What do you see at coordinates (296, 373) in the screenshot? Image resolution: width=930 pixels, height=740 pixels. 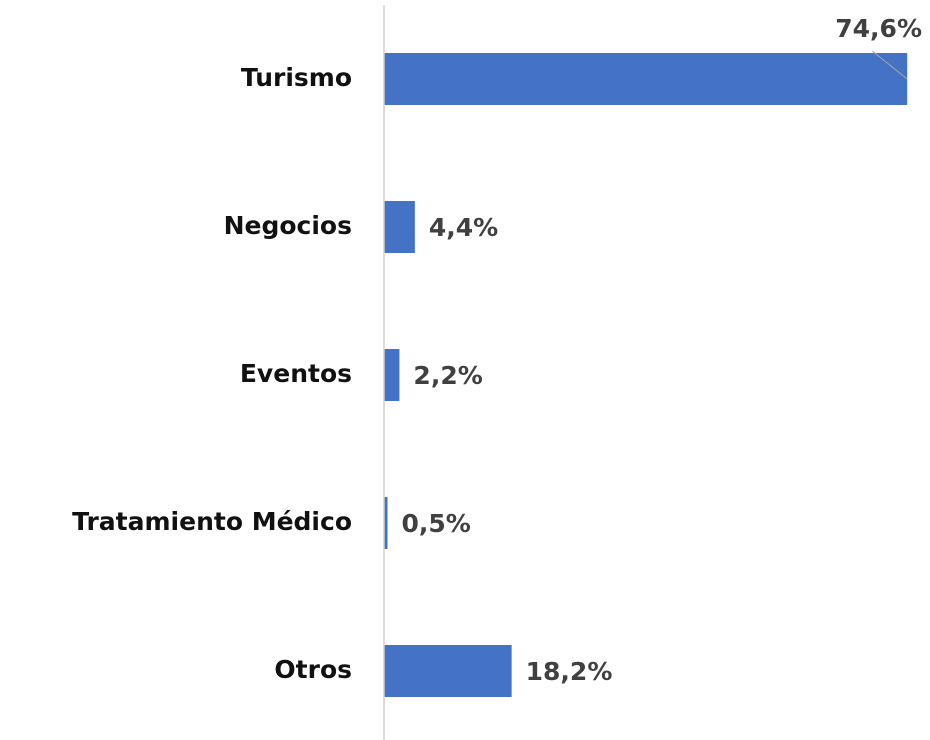 I see `category-label: Eventos` at bounding box center [296, 373].